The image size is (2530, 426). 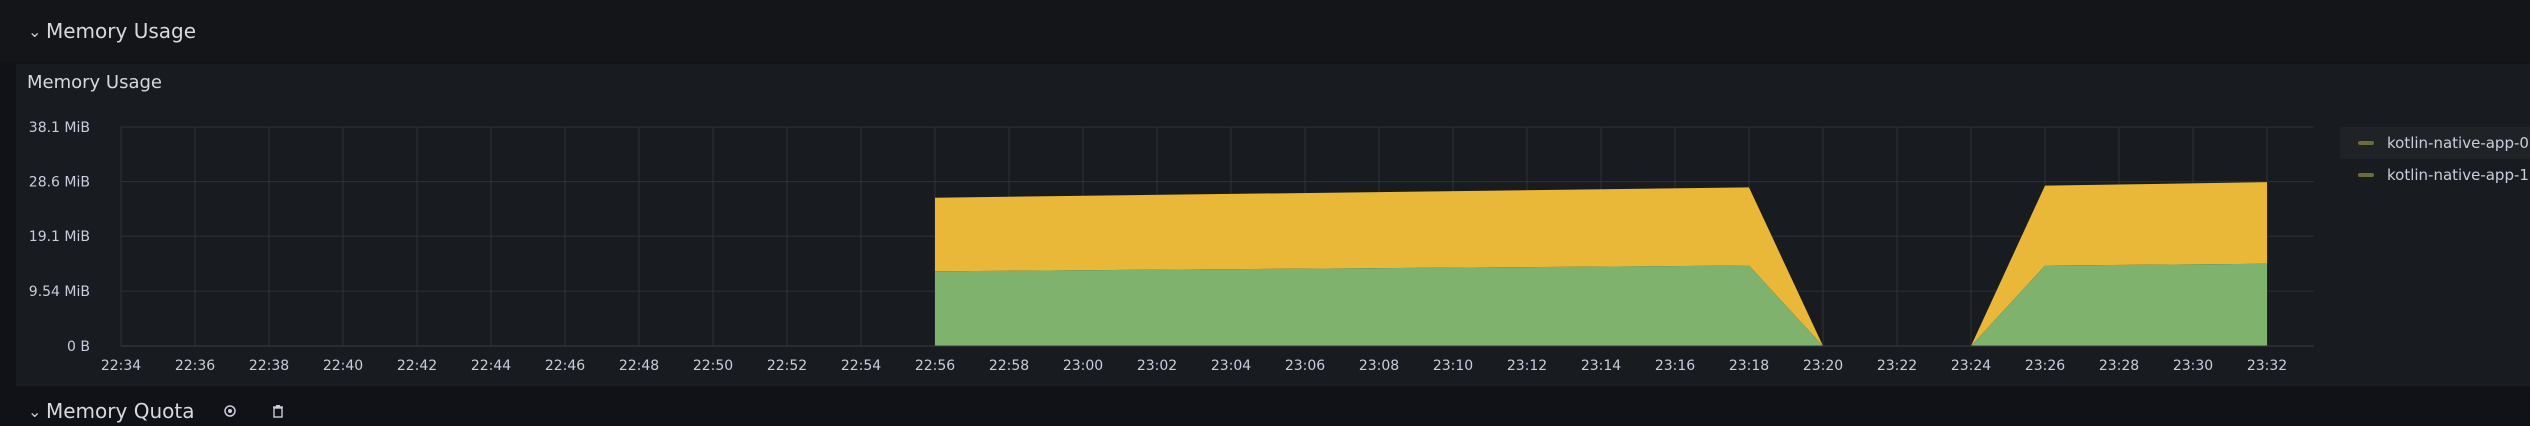 What do you see at coordinates (1749, 366) in the screenshot?
I see `x-tick-label: 23:18` at bounding box center [1749, 366].